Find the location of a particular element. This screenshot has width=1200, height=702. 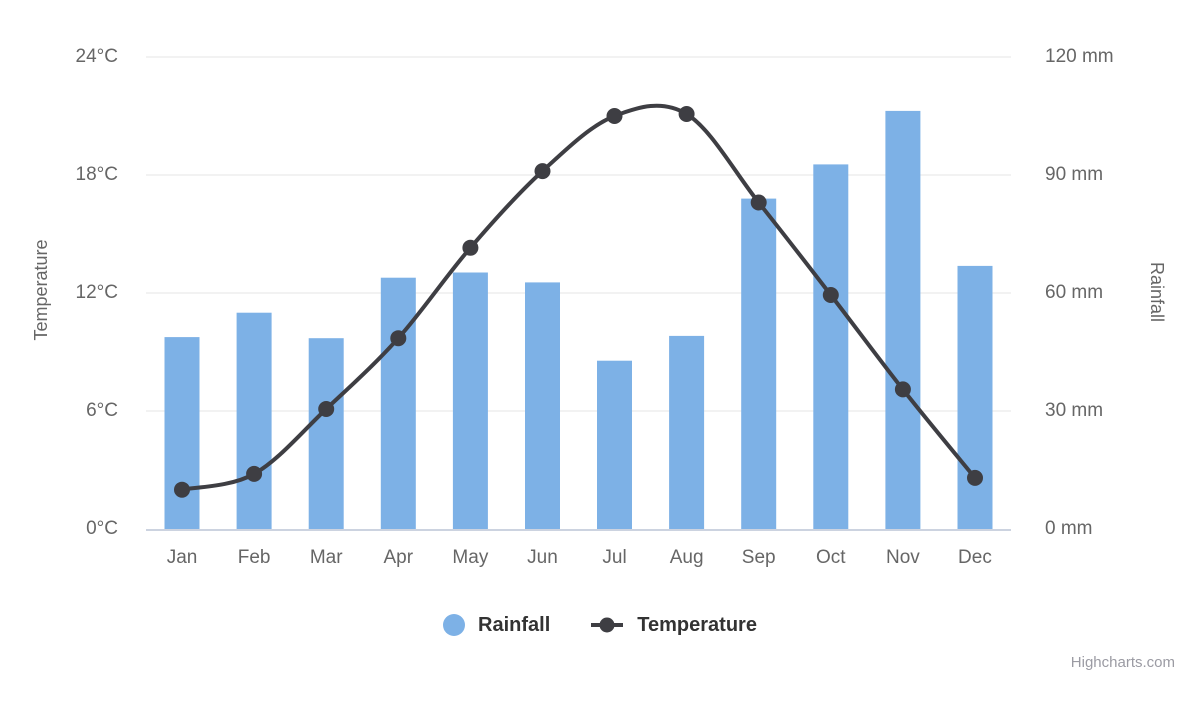

y-axis-right-tick-label: 30 mm is located at coordinates (1074, 410).